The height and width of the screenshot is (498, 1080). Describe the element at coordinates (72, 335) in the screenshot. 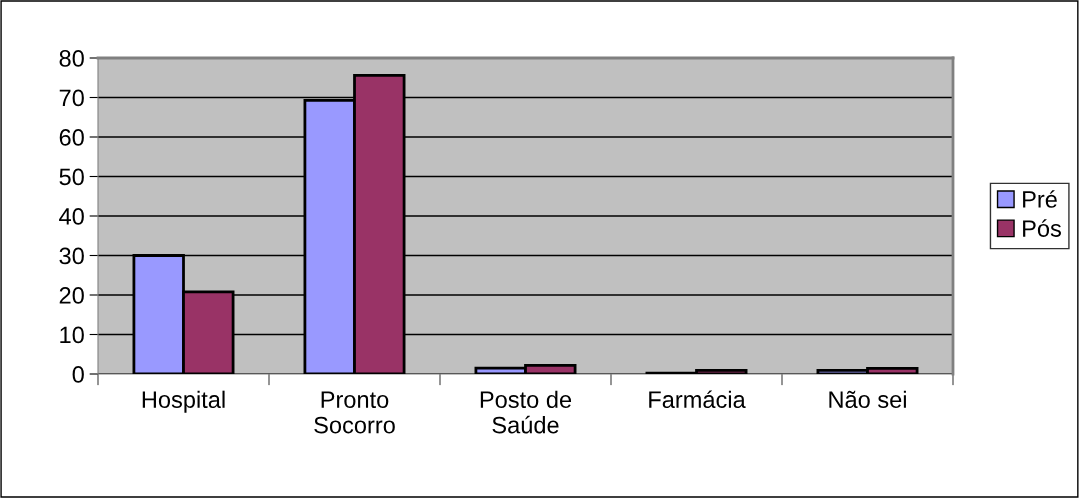

I see `y-tick-label: 10` at that location.